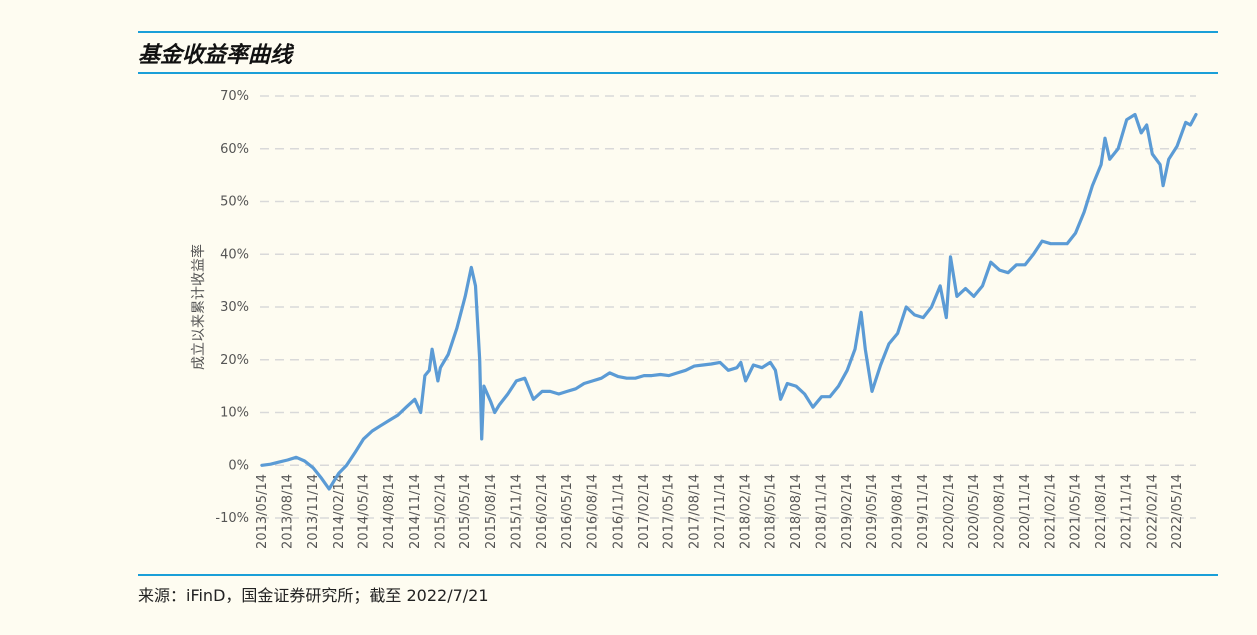 The height and width of the screenshot is (635, 1257). Describe the element at coordinates (238, 465) in the screenshot. I see `y-tick-label: 0%` at that location.